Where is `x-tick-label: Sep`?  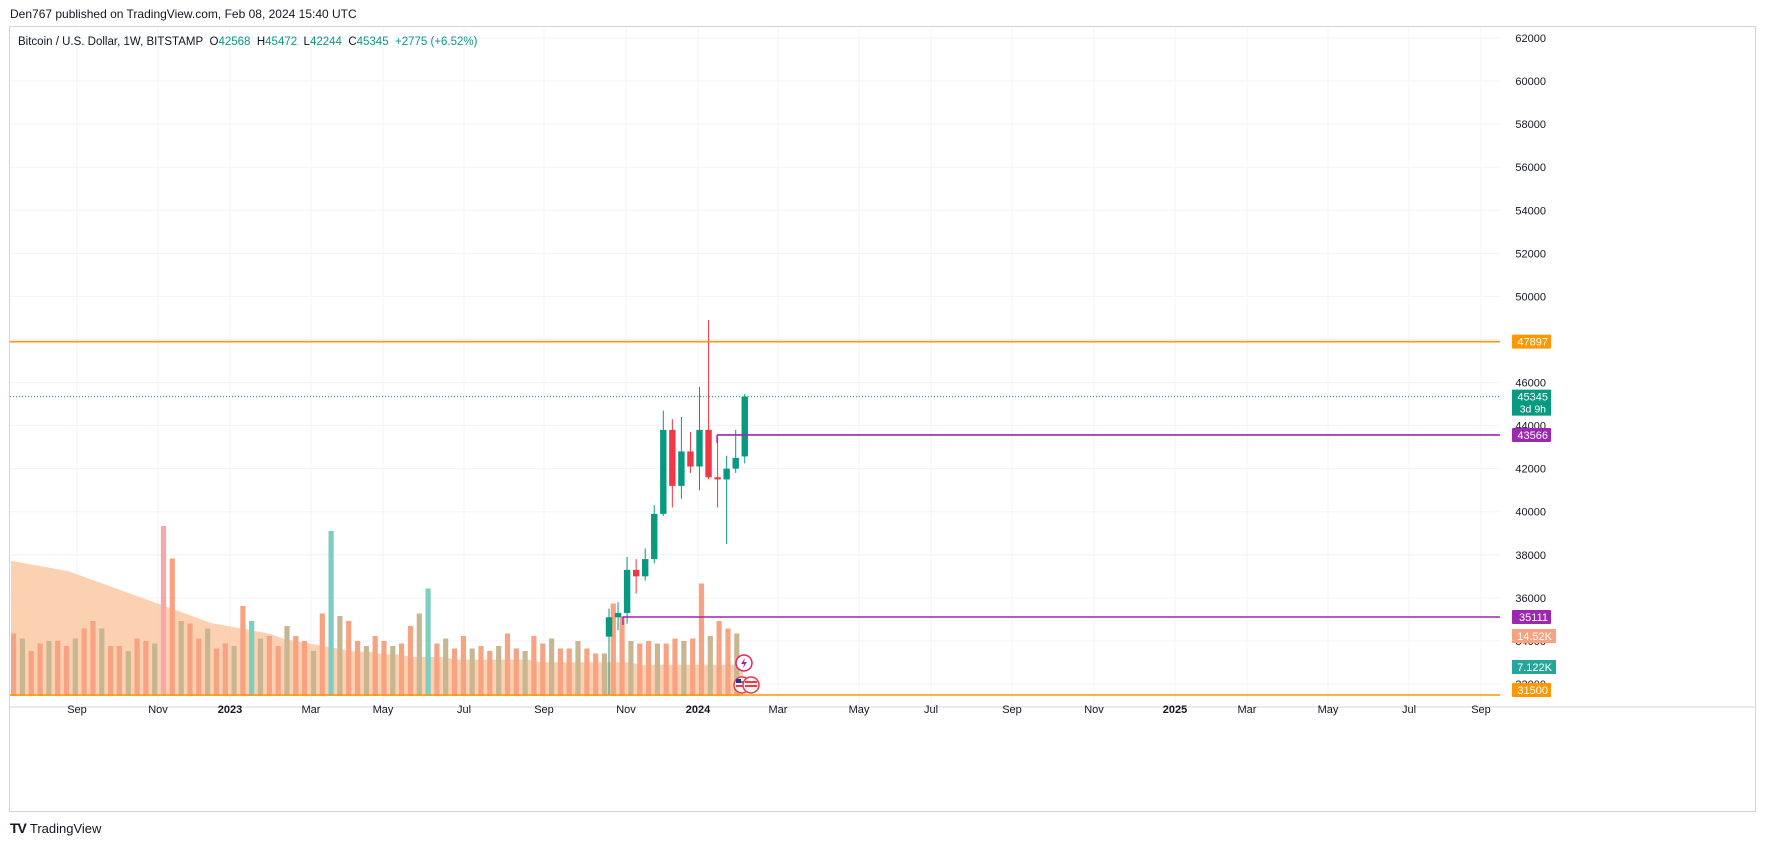
x-tick-label: Sep is located at coordinates (77, 710).